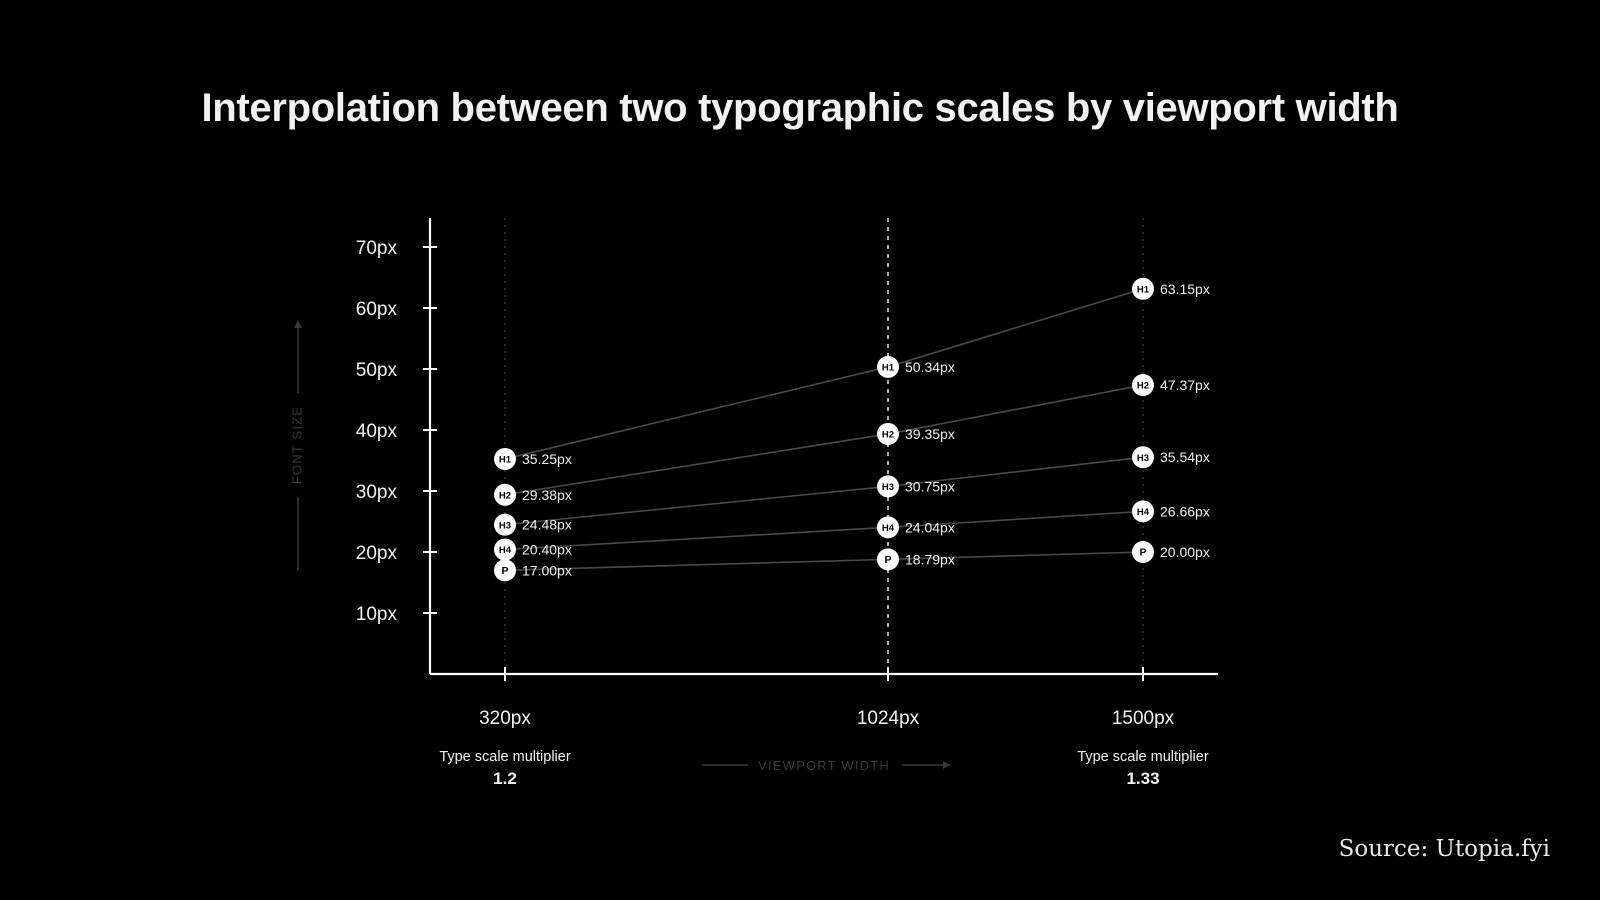 The image size is (1600, 900). I want to click on point-p: P 17.00px, so click(533, 570).